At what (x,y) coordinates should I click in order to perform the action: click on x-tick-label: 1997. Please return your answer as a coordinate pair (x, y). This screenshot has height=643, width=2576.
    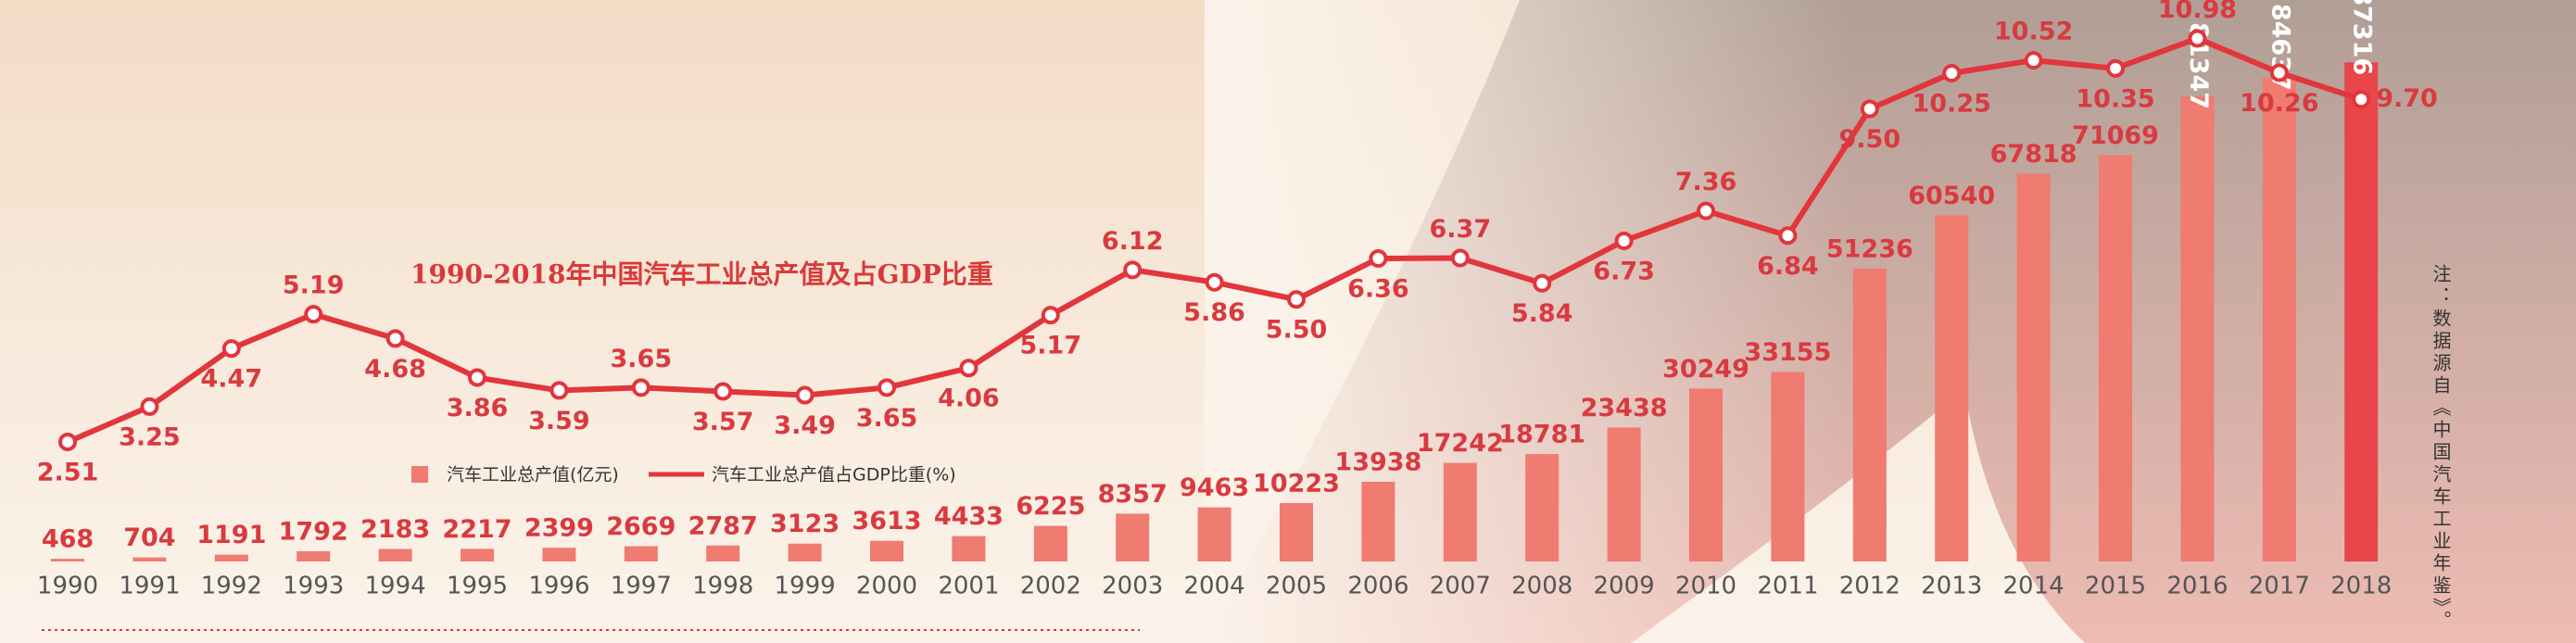
    Looking at the image, I should click on (642, 587).